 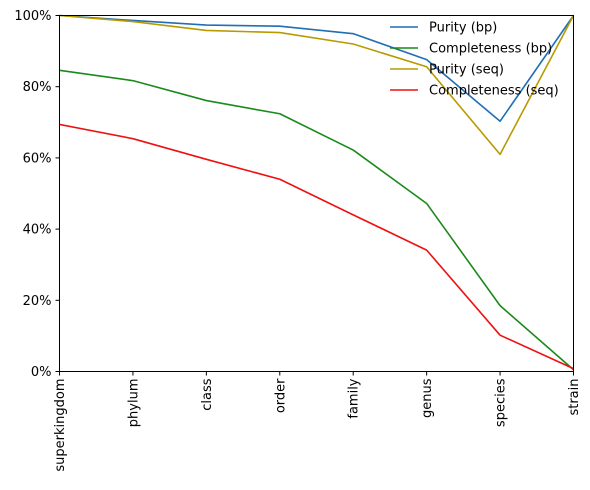 I want to click on y-tick-label: 80%, so click(x=37, y=87).